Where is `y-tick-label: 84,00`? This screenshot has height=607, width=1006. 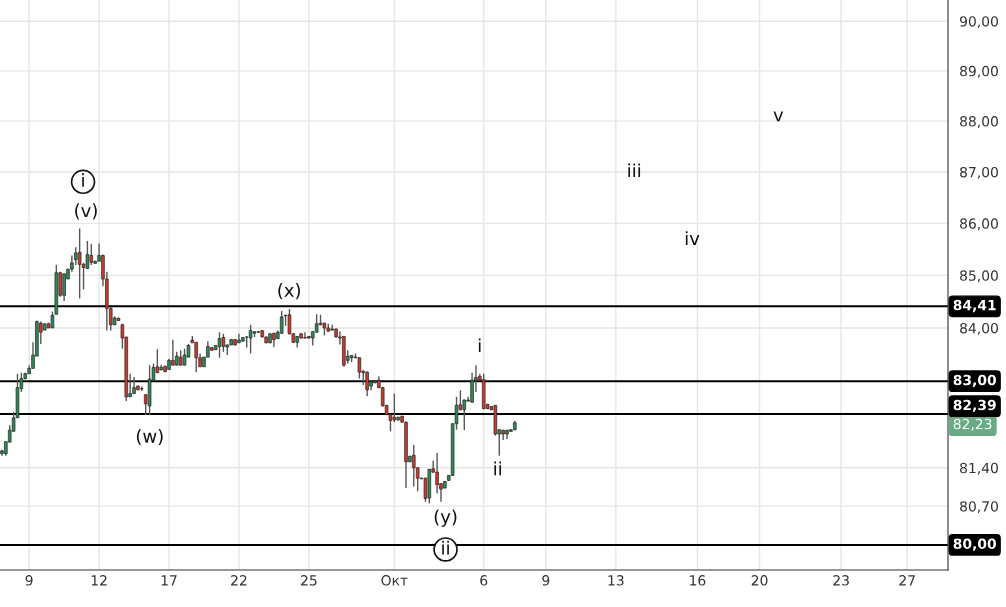 y-tick-label: 84,00 is located at coordinates (979, 328).